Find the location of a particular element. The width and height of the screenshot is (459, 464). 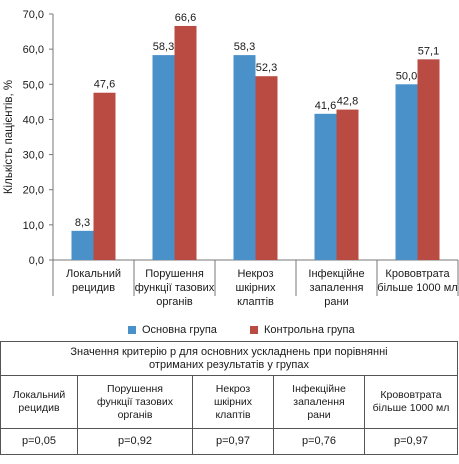

header-flap-necrosis: Некроз шкірних клаптів is located at coordinates (233, 402).